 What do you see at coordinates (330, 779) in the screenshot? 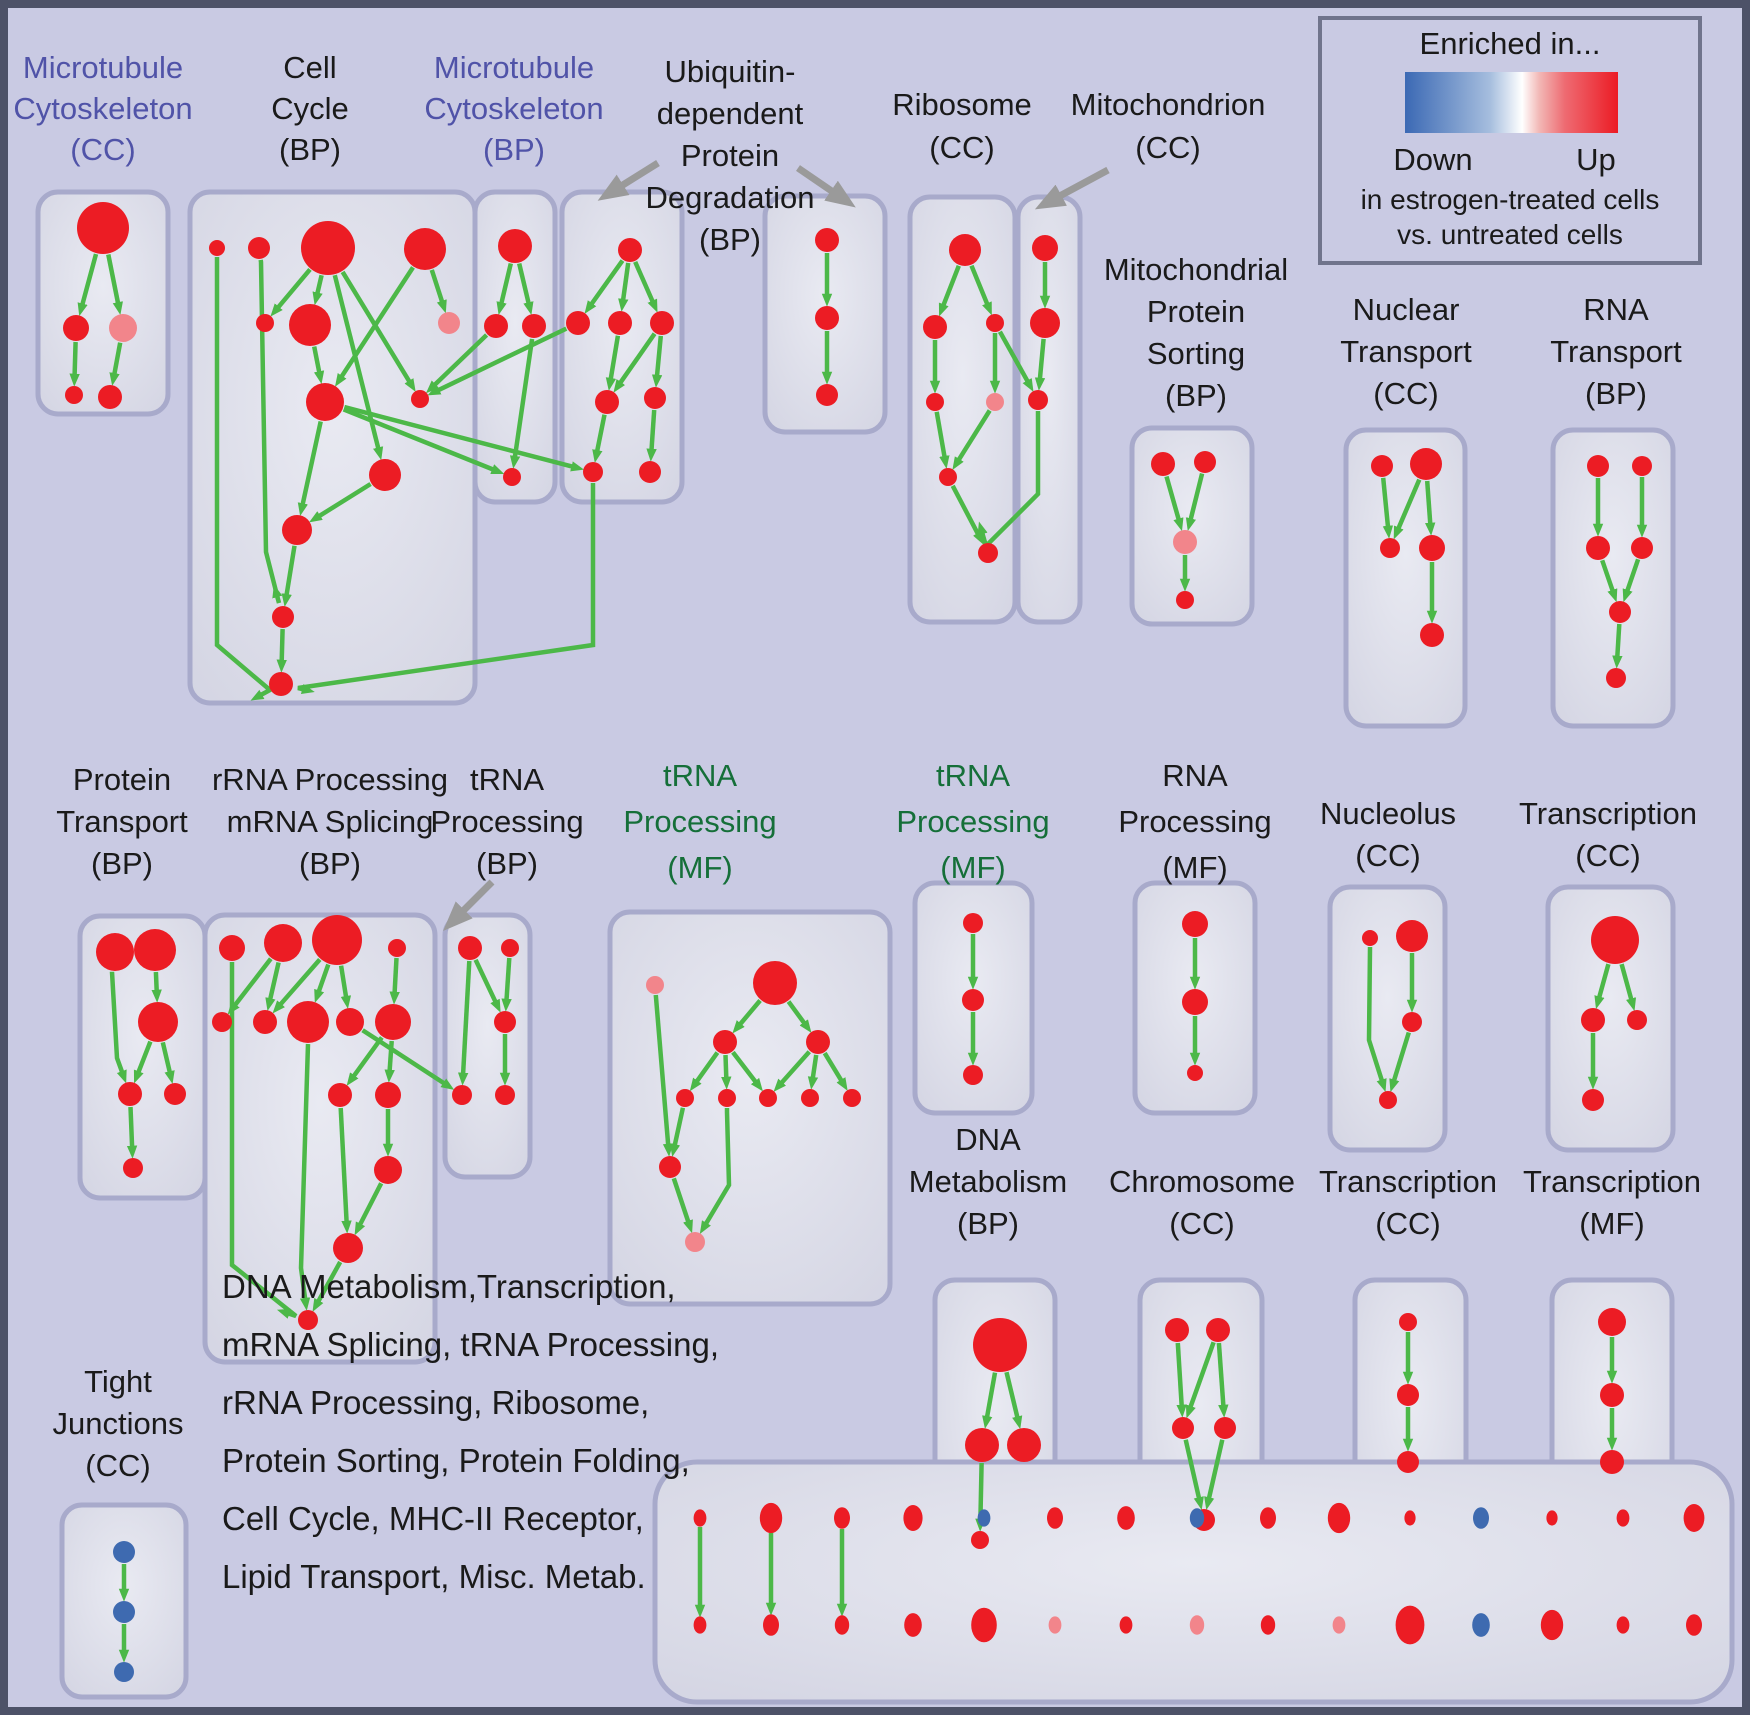
I see `cluster-label-rrna: rRNA Processing` at bounding box center [330, 779].